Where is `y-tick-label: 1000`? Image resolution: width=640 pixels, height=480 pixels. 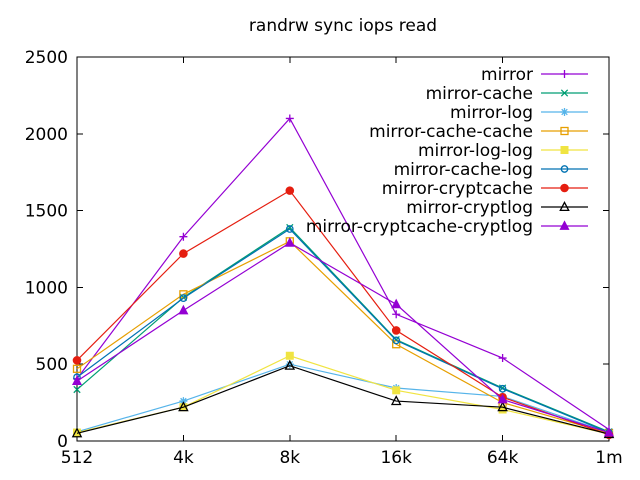
y-tick-label: 1000 is located at coordinates (46, 288).